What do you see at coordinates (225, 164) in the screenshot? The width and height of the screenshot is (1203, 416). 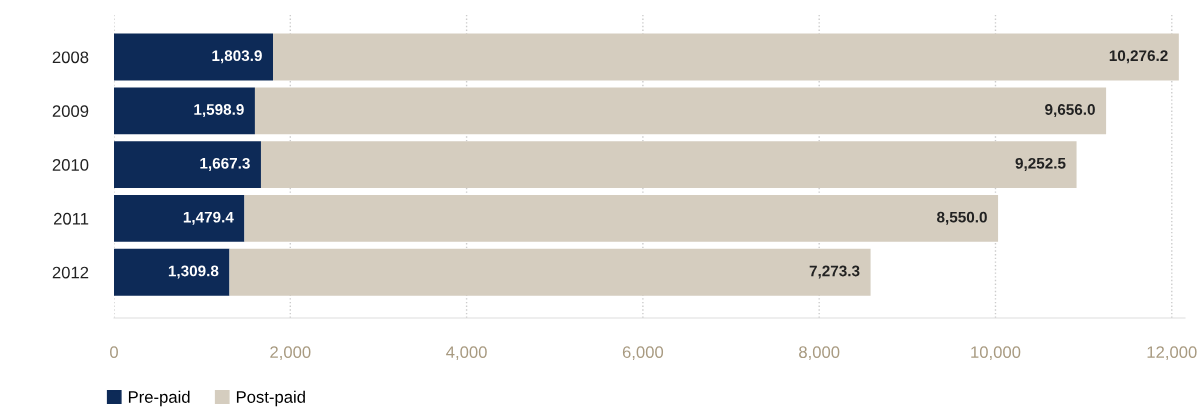 I see `data-label: 1,667.3` at bounding box center [225, 164].